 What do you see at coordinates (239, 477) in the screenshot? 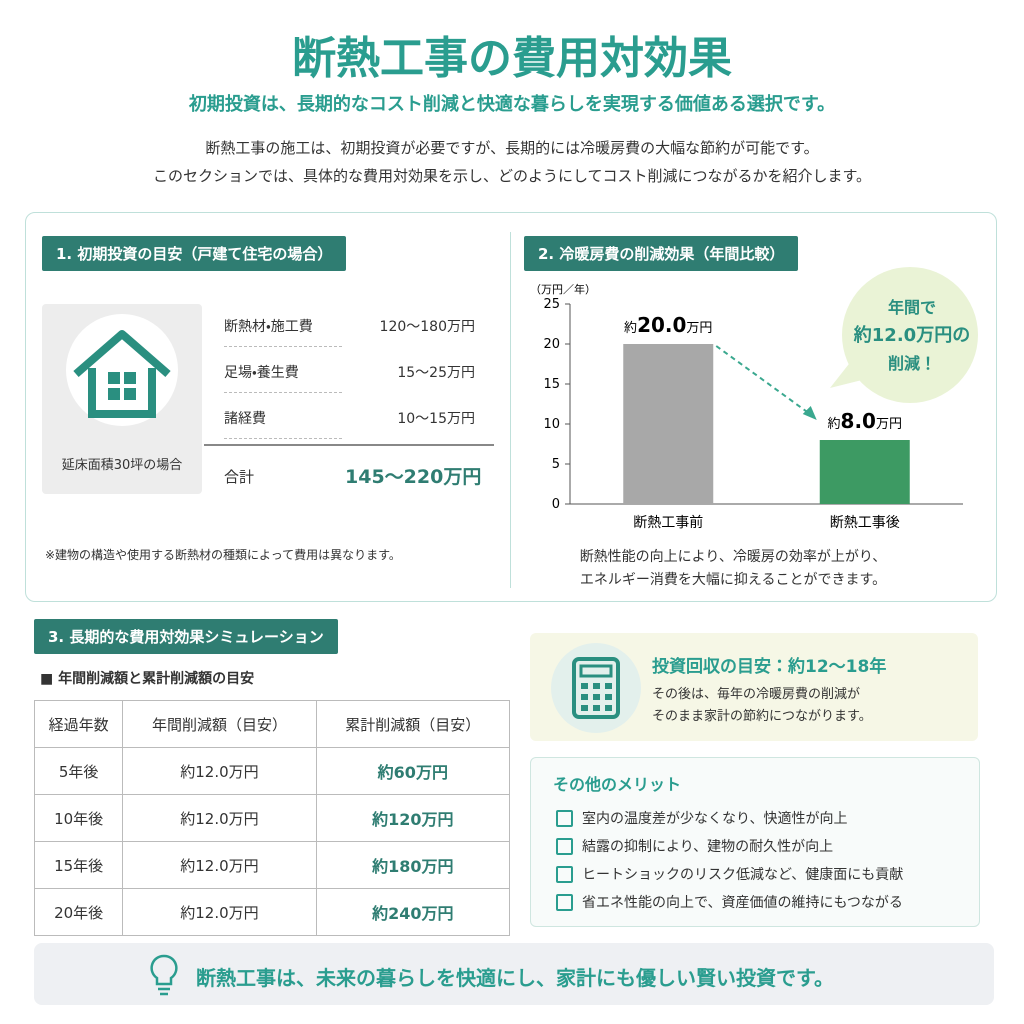
I see `total-label: 合計` at bounding box center [239, 477].